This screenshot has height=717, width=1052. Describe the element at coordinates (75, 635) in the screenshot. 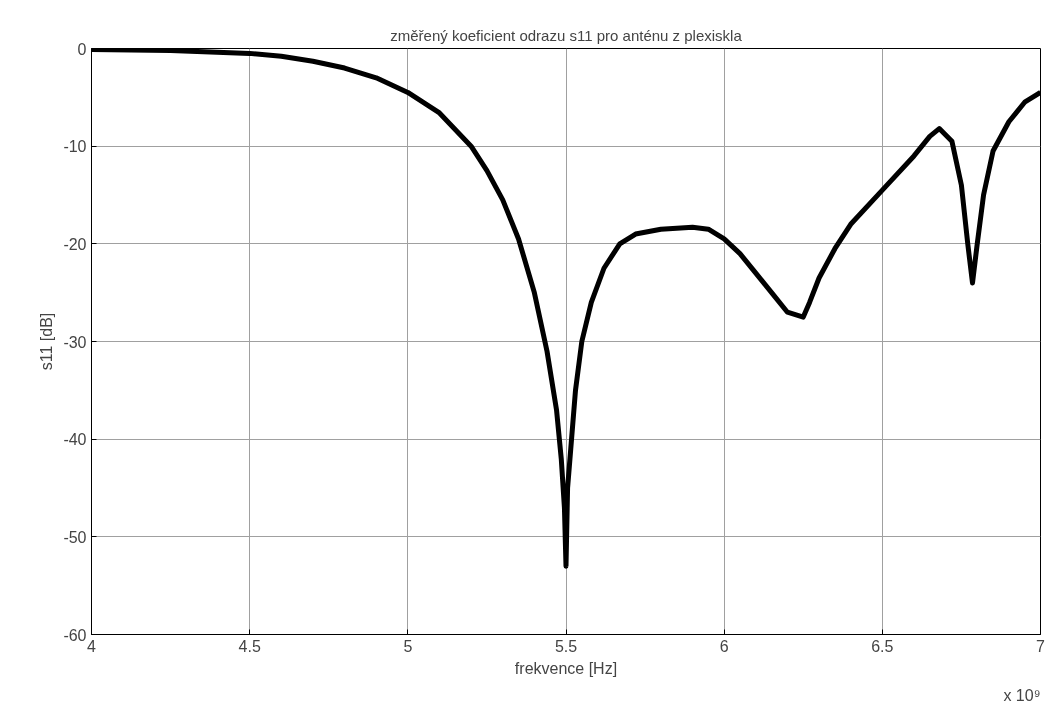

I see `y-tick-label: -60` at that location.